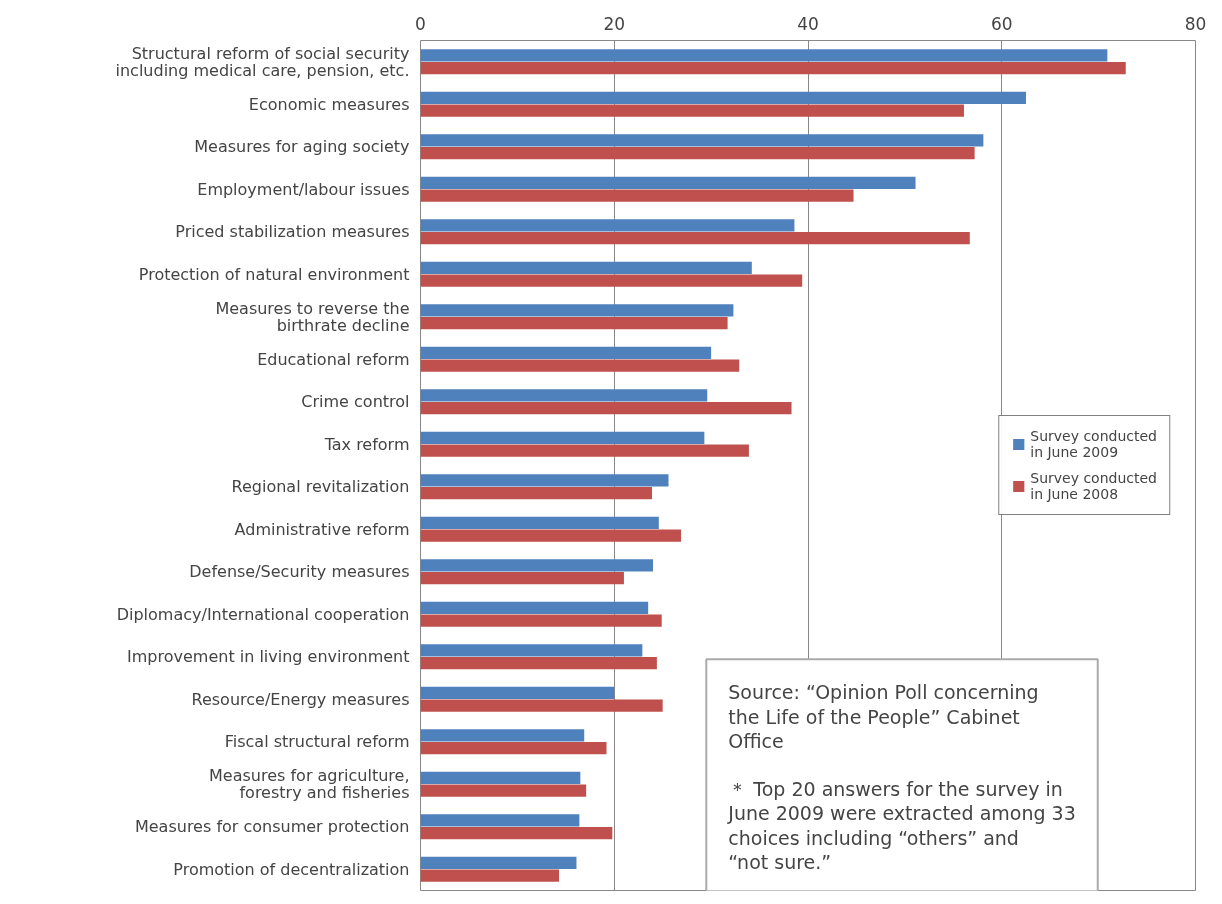 The height and width of the screenshot is (904, 1222). Describe the element at coordinates (272, 827) in the screenshot. I see `y-tick-label: Measures for consumer protection` at that location.